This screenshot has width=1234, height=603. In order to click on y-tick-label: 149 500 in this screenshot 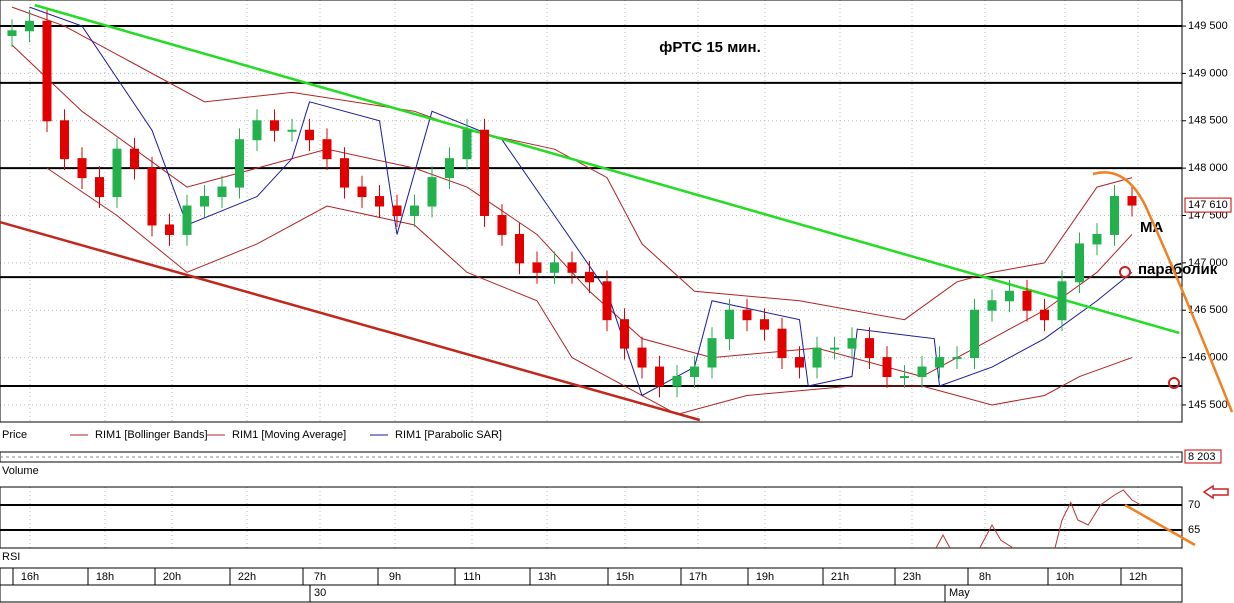, I will do `click(1208, 26)`.